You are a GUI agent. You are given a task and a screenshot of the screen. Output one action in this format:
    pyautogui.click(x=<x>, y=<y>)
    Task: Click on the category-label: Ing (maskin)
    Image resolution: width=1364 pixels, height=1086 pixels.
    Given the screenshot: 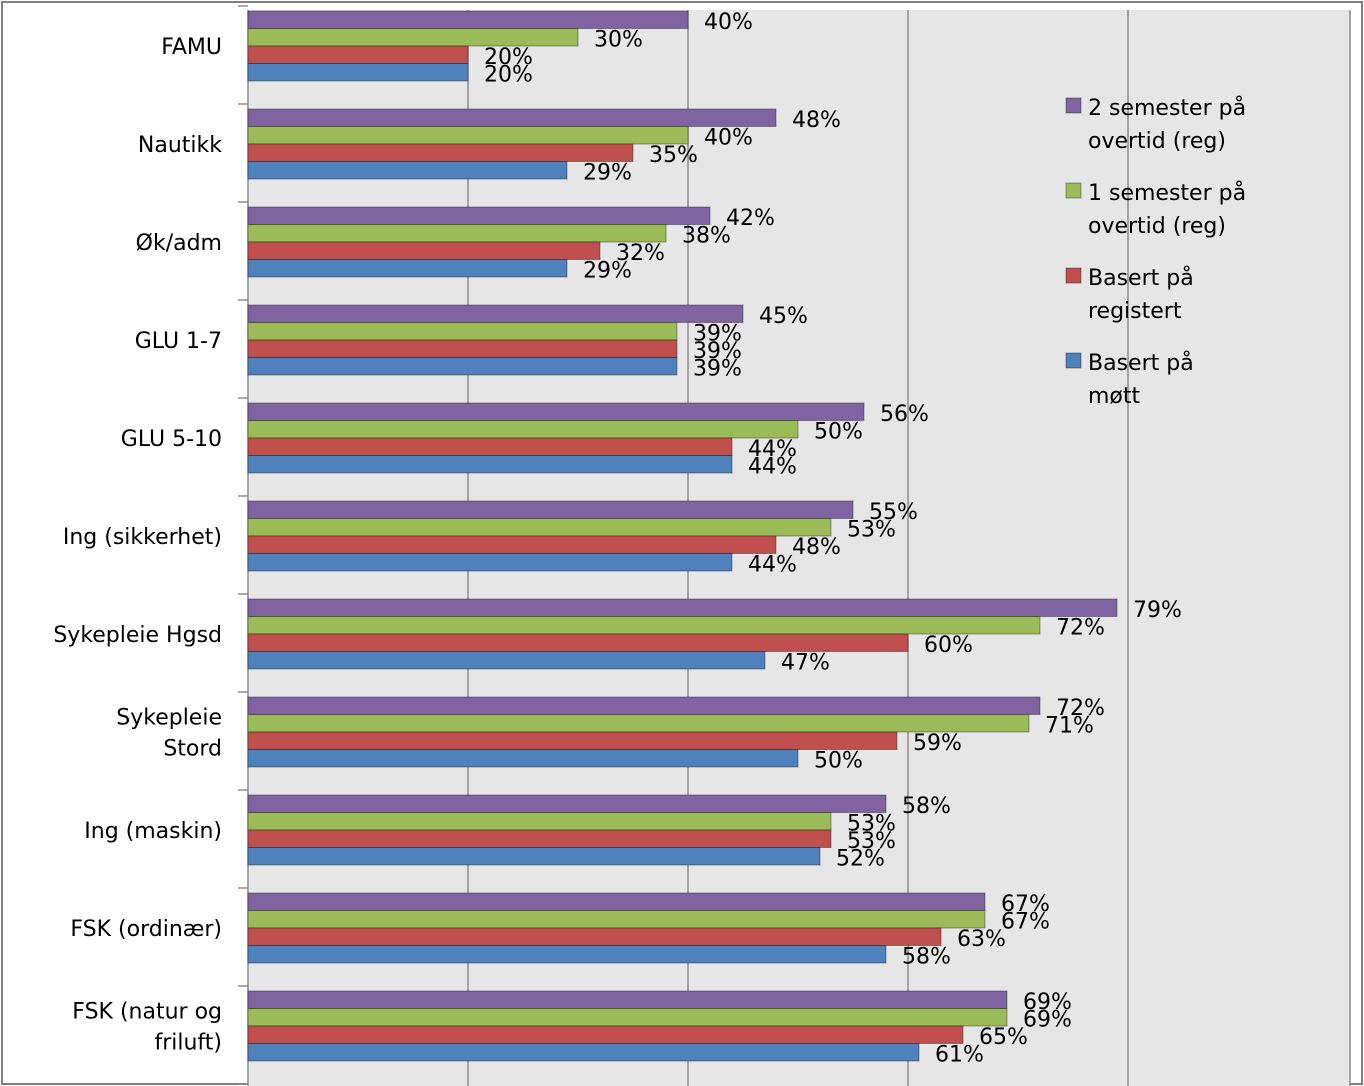 What is the action you would take?
    pyautogui.click(x=153, y=831)
    